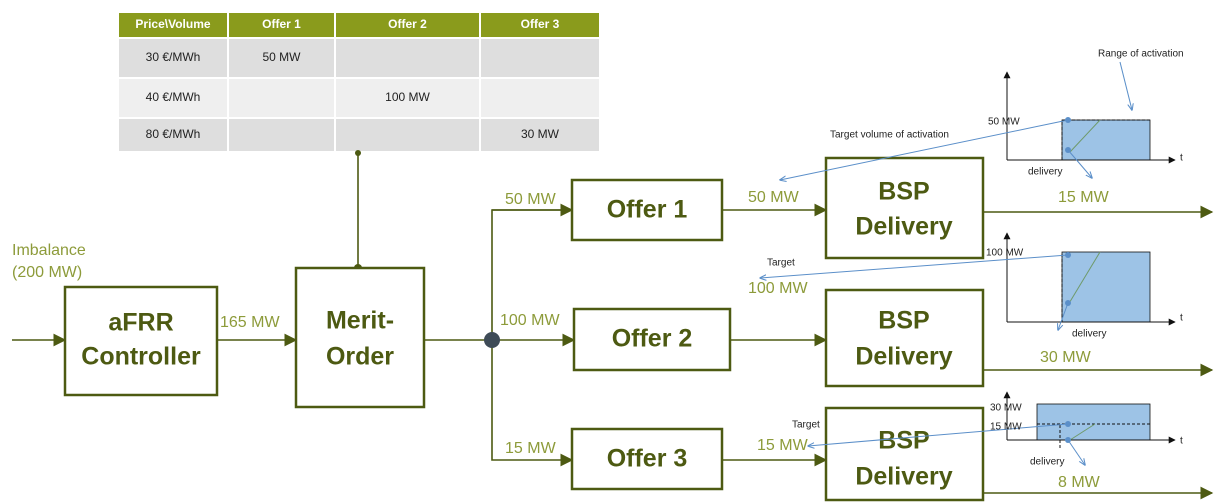 Image resolution: width=1214 pixels, height=502 pixels. Describe the element at coordinates (49, 250) in the screenshot. I see `imbalance-label: Imbalance` at that location.